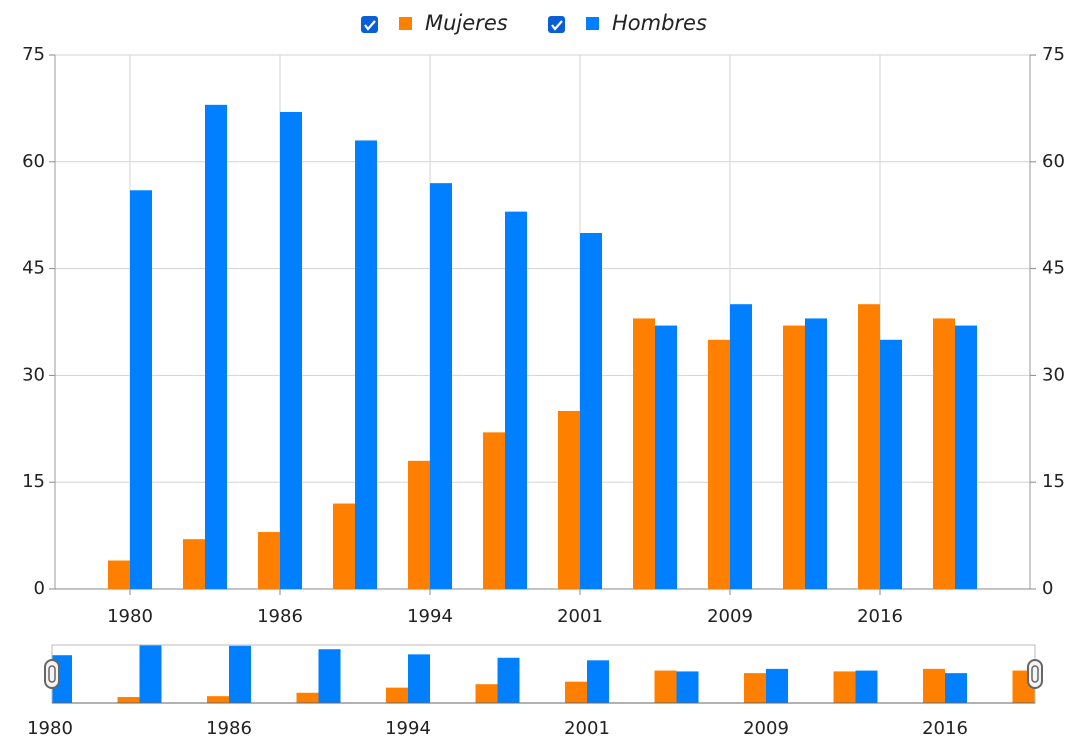  I want to click on navigator-label: 1994, so click(408, 728).